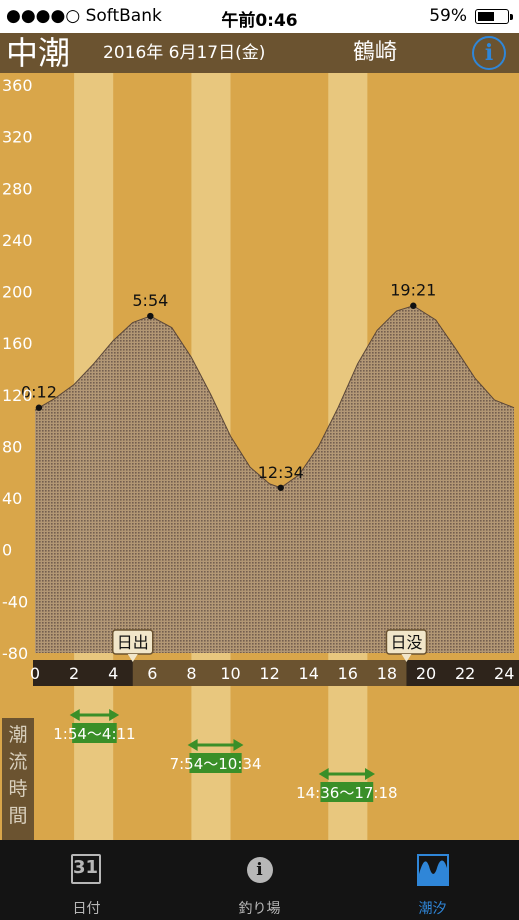 Image resolution: width=519 pixels, height=920 pixels. Describe the element at coordinates (448, 16) in the screenshot. I see `battery-percent: 59%` at that location.